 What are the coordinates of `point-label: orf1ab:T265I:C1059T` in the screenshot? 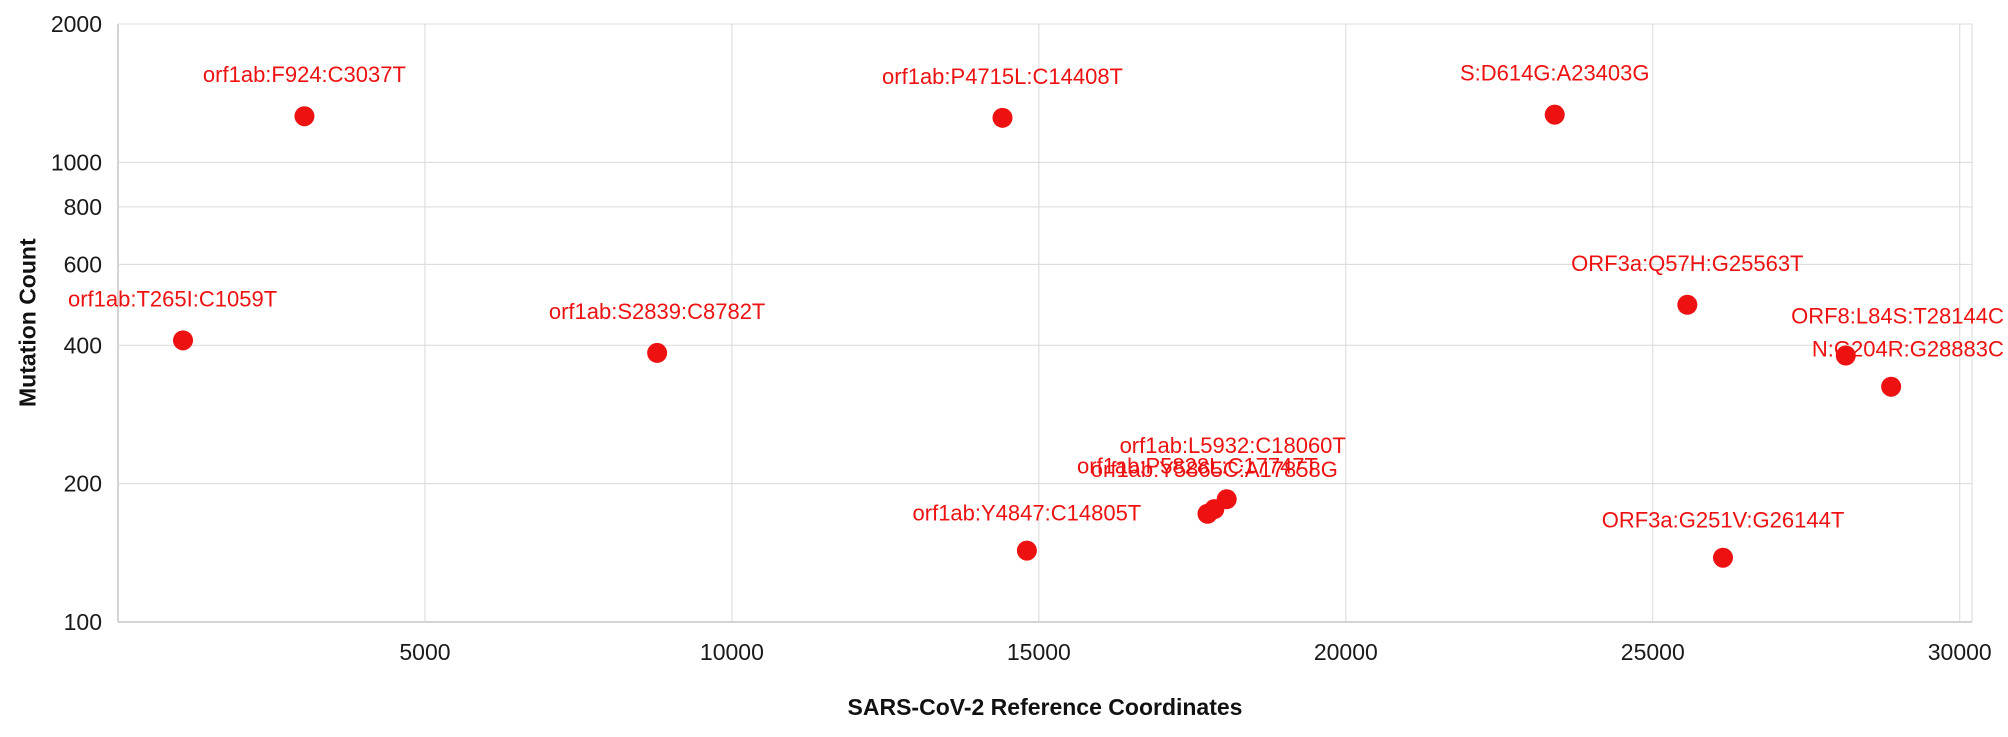 It's located at (172, 298).